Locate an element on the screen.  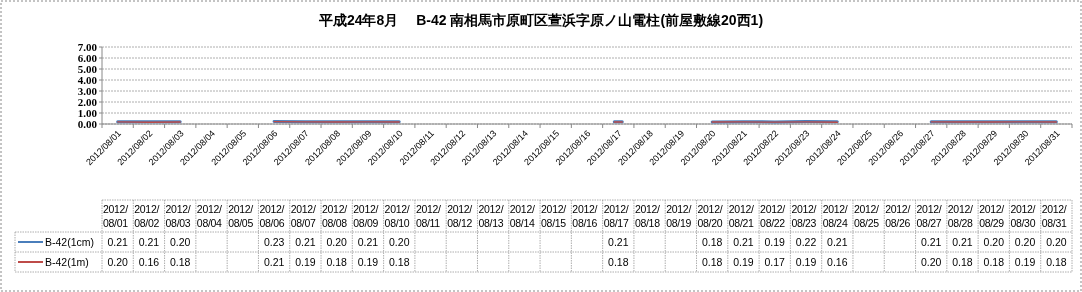
category-label: 2012/08/07 is located at coordinates (303, 216).